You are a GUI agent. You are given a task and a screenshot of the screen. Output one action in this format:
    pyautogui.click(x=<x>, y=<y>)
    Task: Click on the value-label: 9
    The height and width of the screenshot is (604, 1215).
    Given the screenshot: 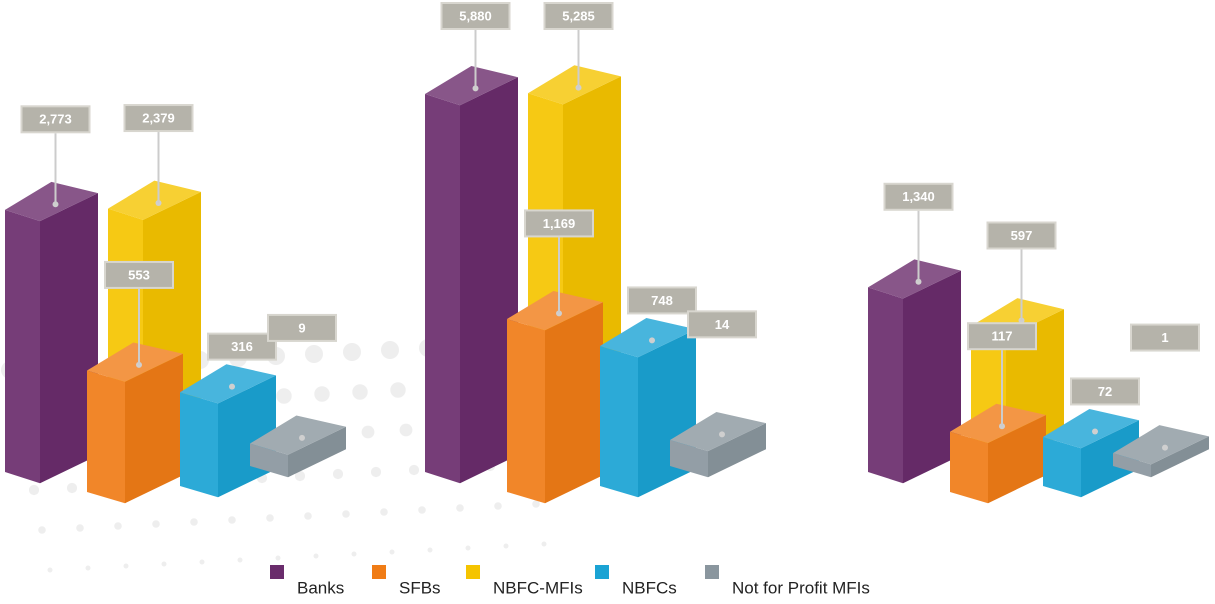 What is the action you would take?
    pyautogui.click(x=301, y=327)
    